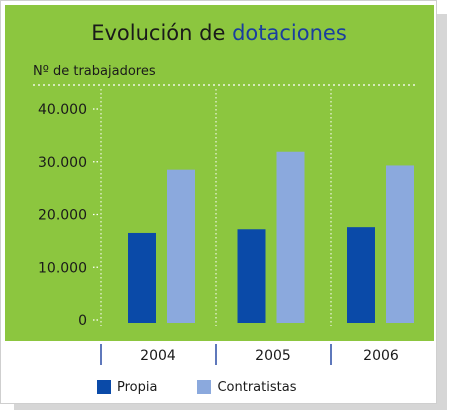  I want to click on bar-propia-2005, so click(251, 276).